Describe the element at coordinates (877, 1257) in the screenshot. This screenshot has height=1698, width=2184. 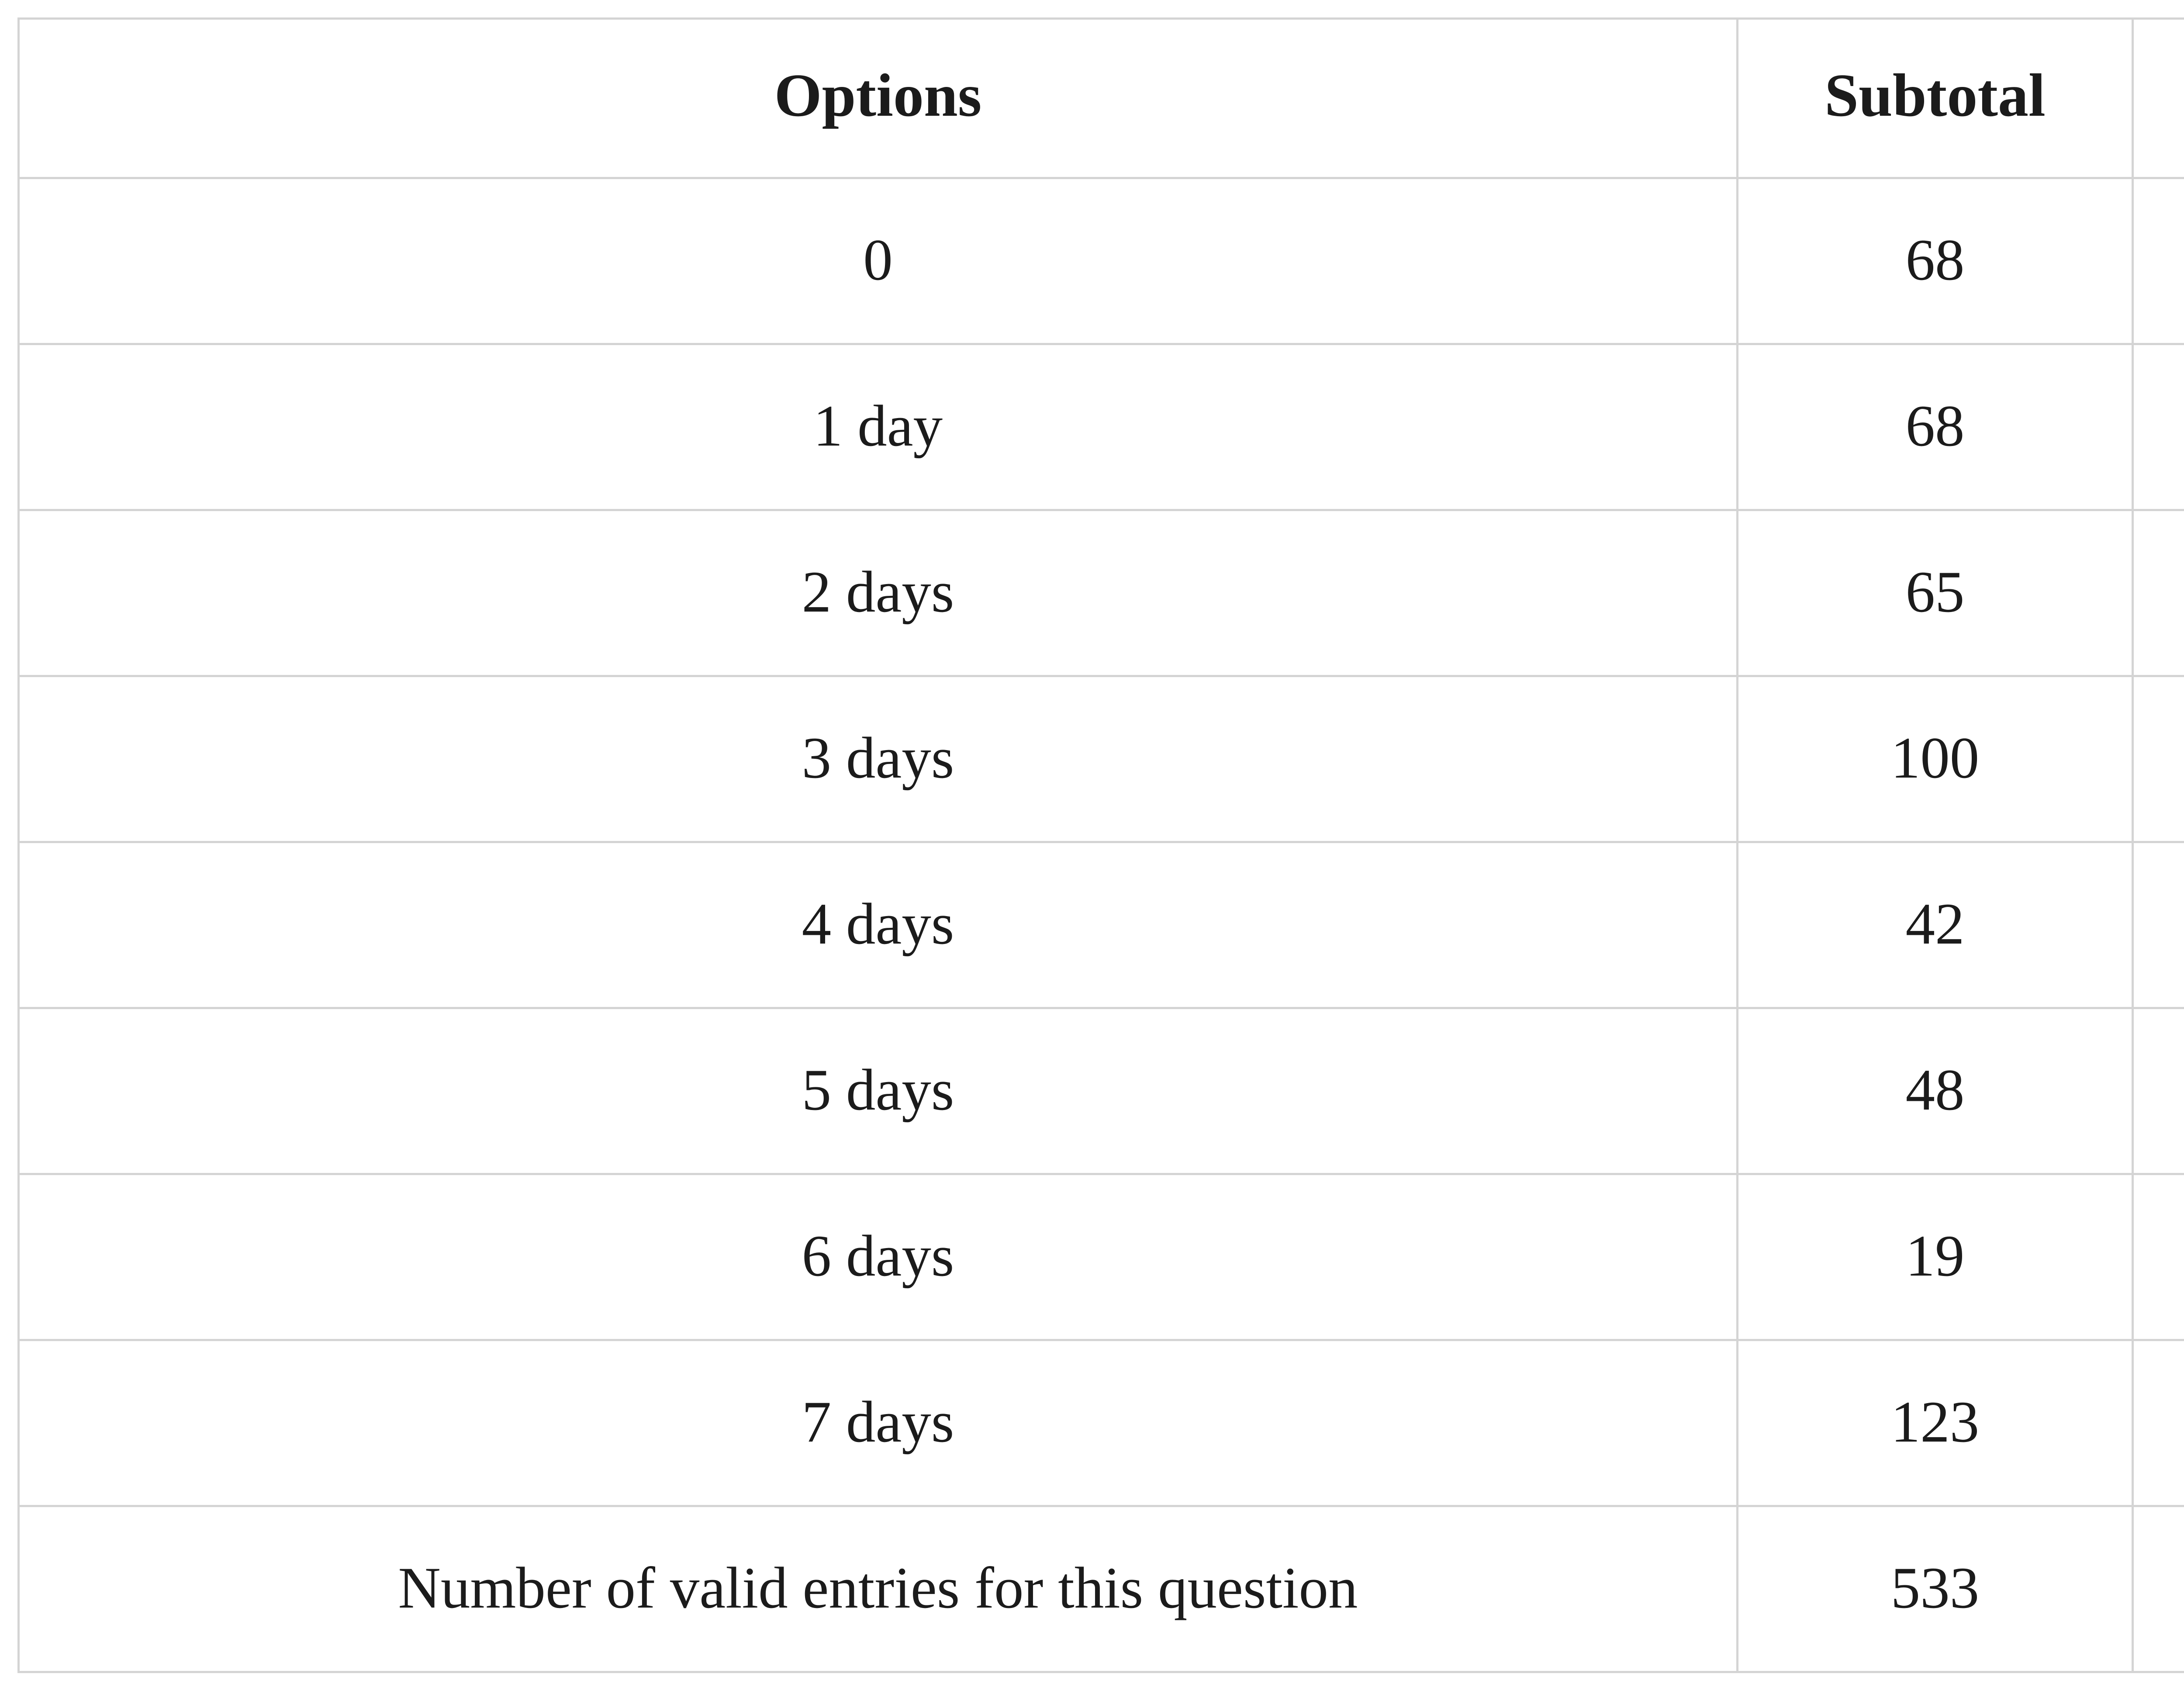
I see `option-label: 6 days` at that location.